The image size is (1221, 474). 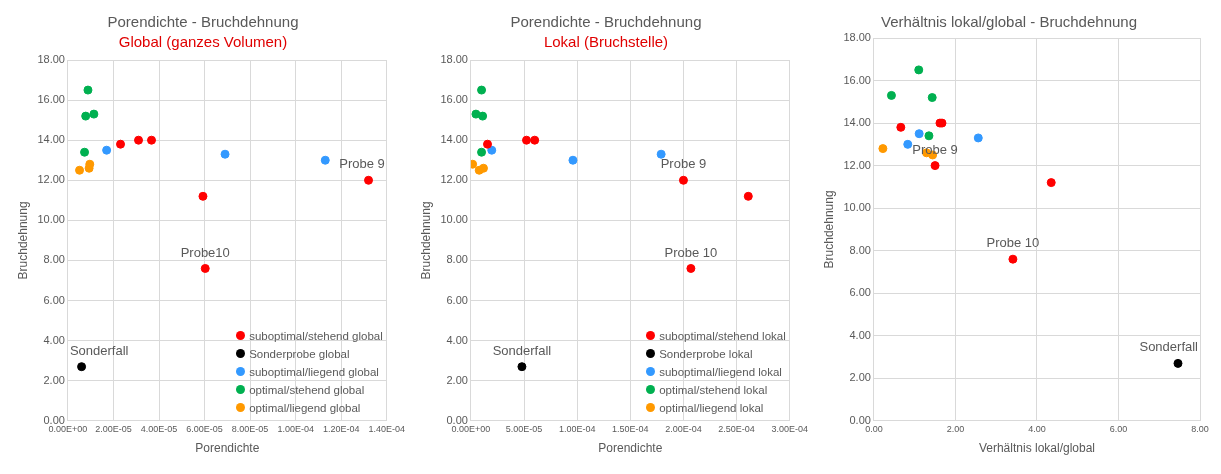 What do you see at coordinates (713, 390) in the screenshot?
I see `legend-label: optimal/stehend lokal` at bounding box center [713, 390].